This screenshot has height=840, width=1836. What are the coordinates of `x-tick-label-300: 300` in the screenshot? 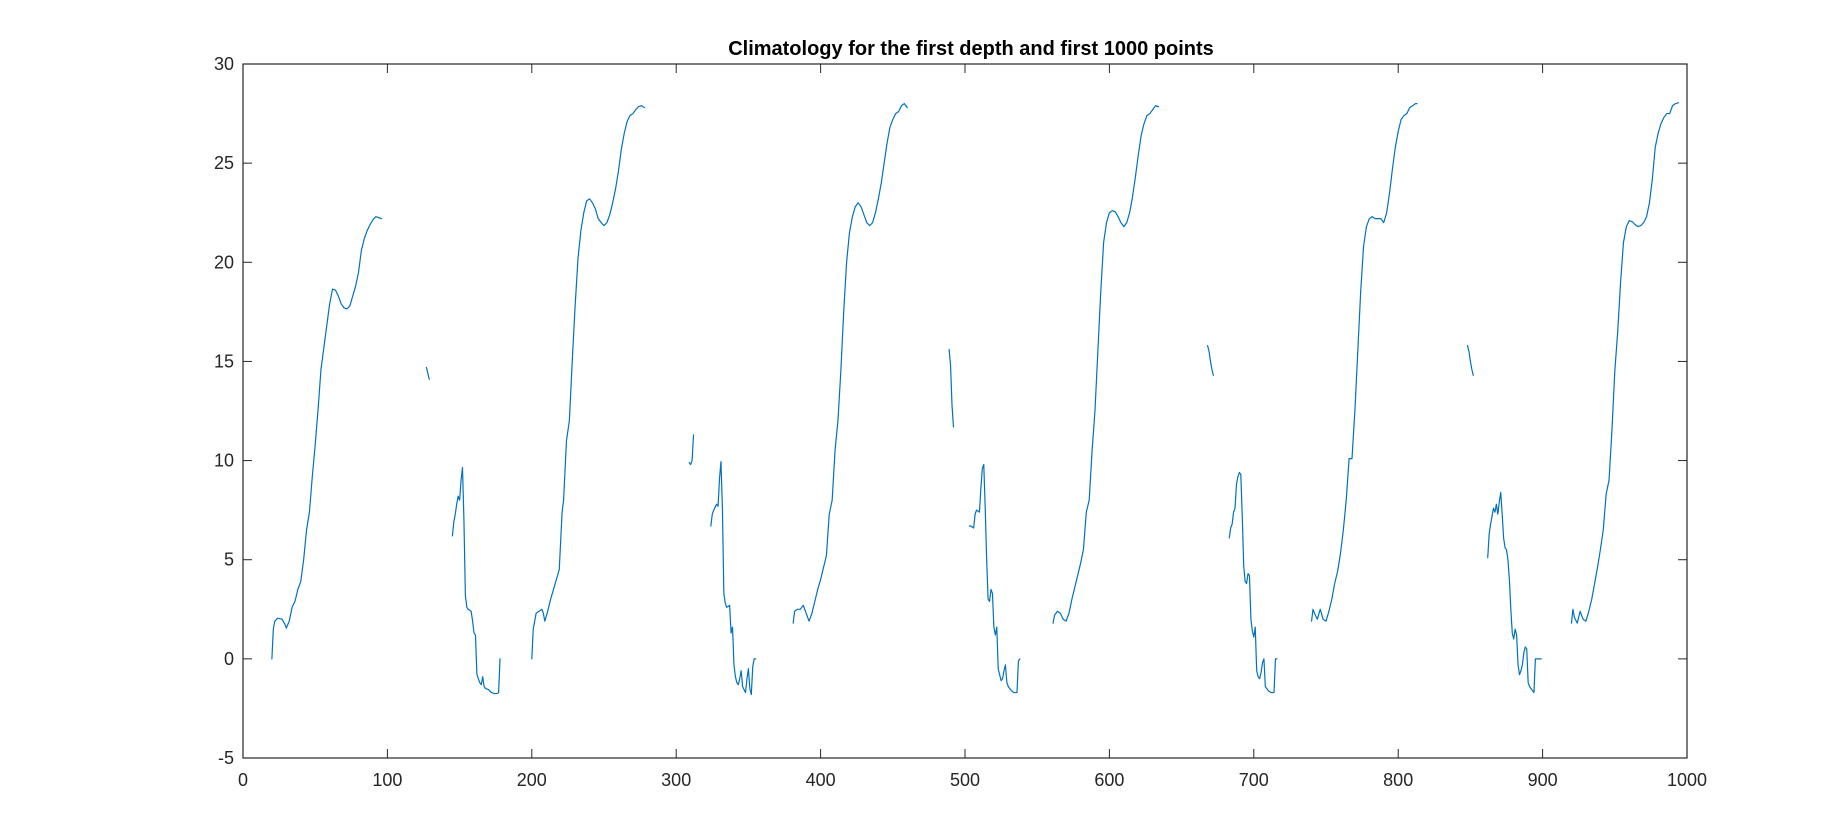 It's located at (676, 780).